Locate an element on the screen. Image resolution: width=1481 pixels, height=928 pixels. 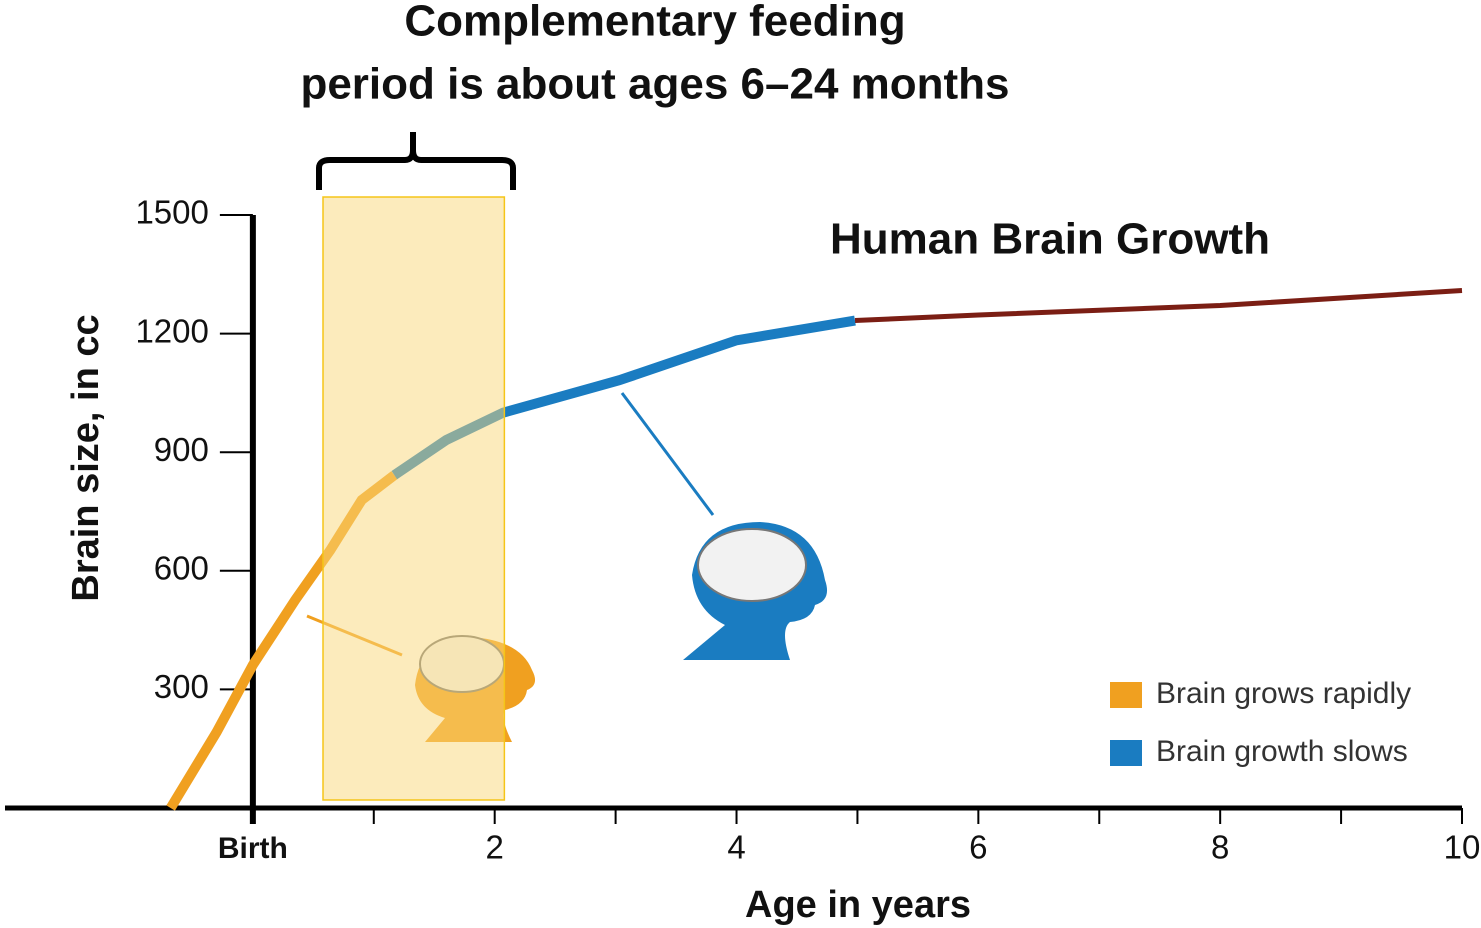
x-tick-label: 6 is located at coordinates (978, 847).